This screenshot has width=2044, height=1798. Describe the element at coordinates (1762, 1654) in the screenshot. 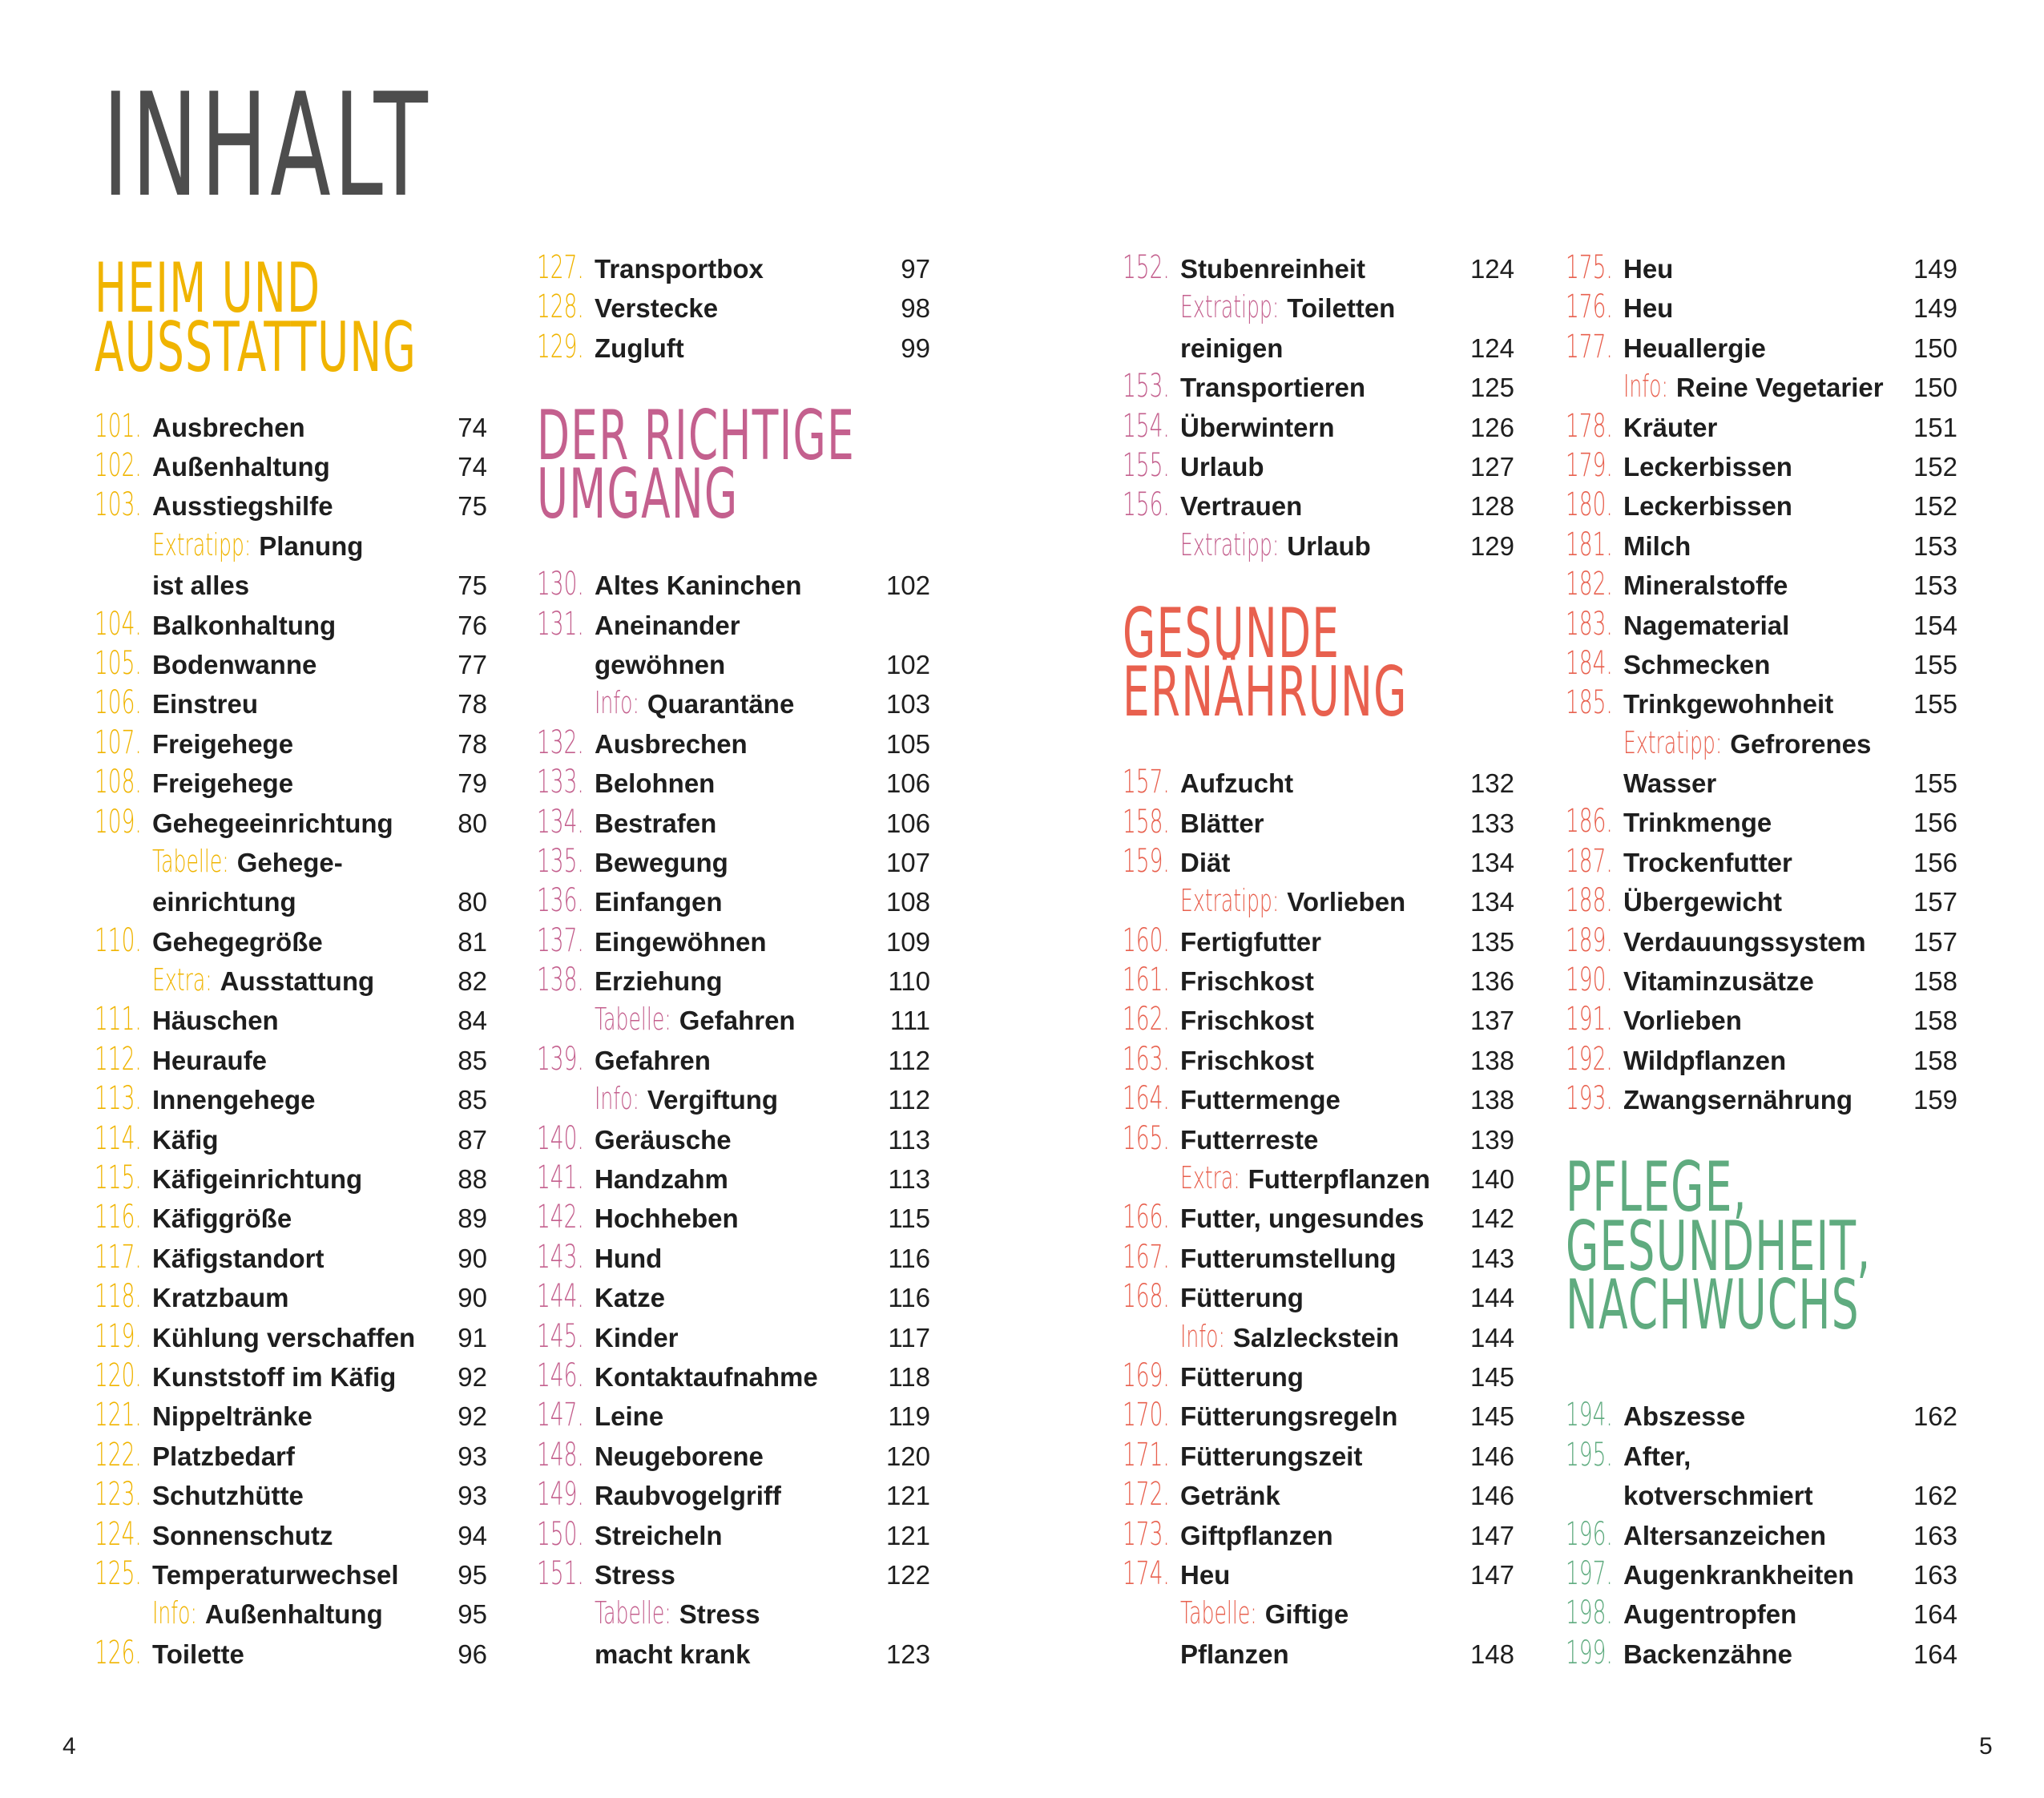

I see `toc-entry: 199. Backenzähne 164` at that location.